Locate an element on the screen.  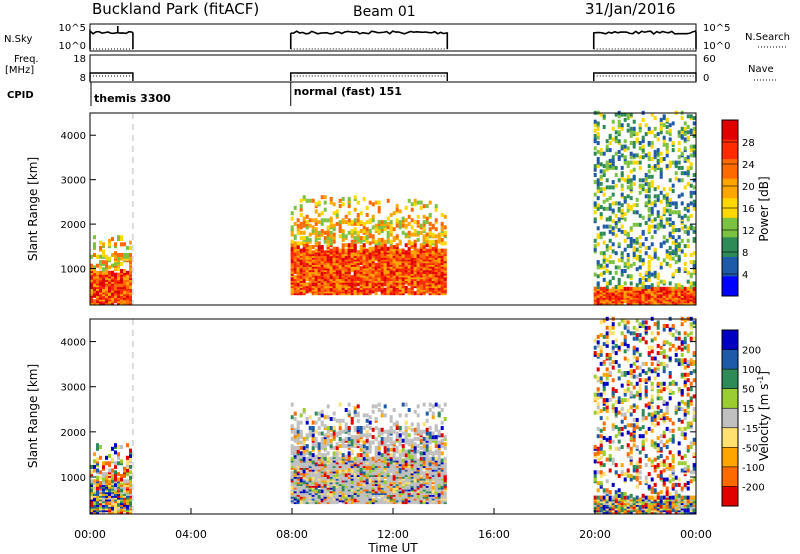
colorbar-tick-label: 28 is located at coordinates (748, 143).